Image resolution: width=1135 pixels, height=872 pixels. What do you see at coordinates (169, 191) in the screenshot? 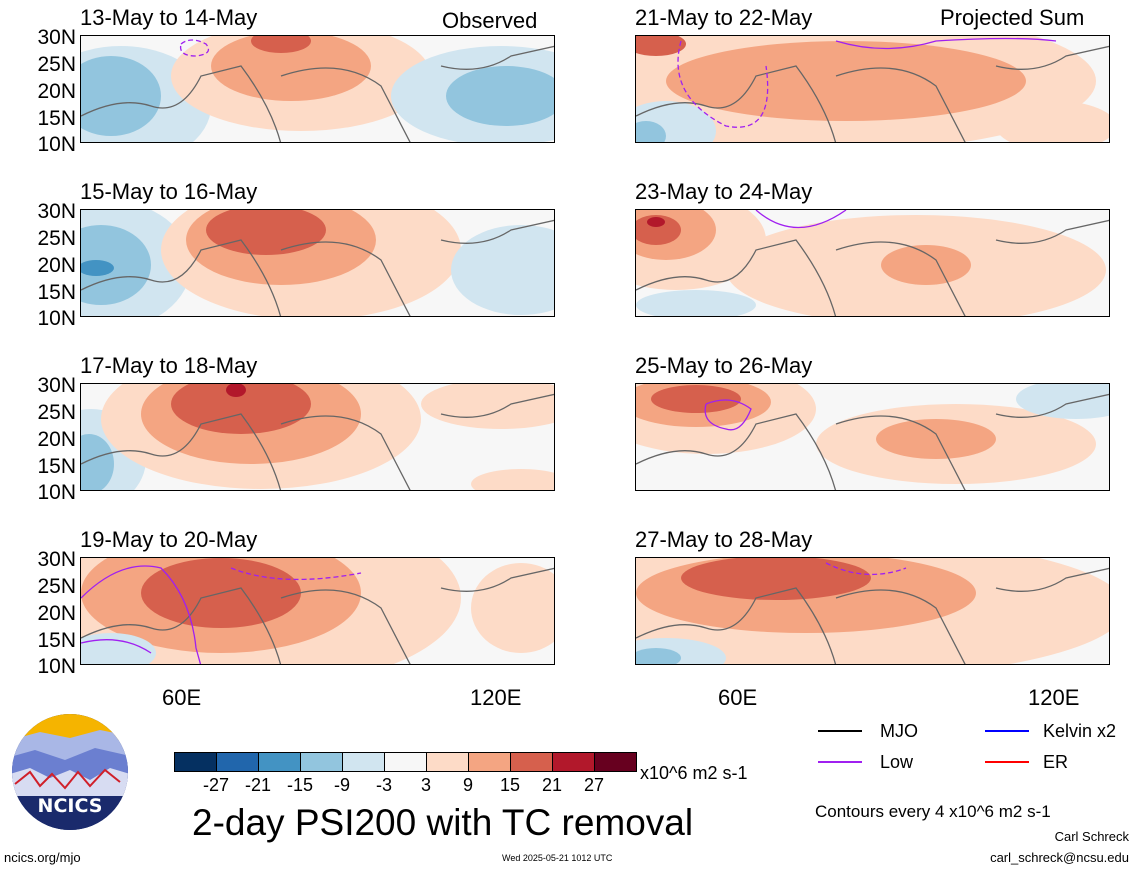
I see `panel-title: 15-May to 16-May` at bounding box center [169, 191].